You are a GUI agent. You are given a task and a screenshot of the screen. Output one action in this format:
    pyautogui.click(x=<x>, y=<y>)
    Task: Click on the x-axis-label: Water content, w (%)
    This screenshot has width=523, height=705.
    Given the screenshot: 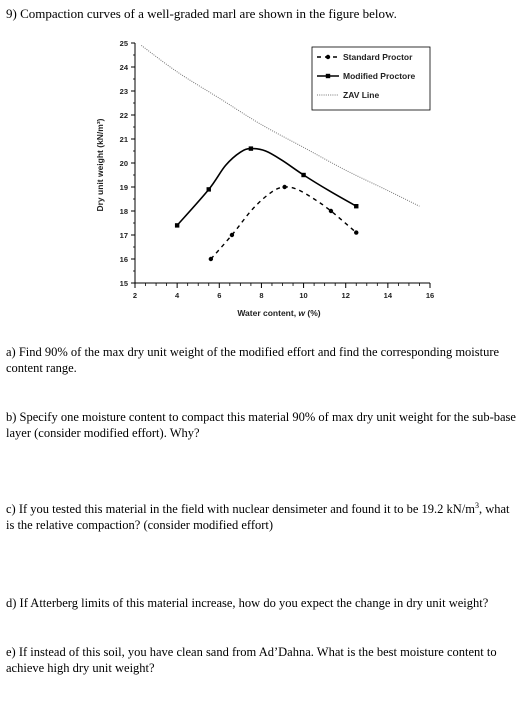 What is the action you would take?
    pyautogui.click(x=278, y=313)
    